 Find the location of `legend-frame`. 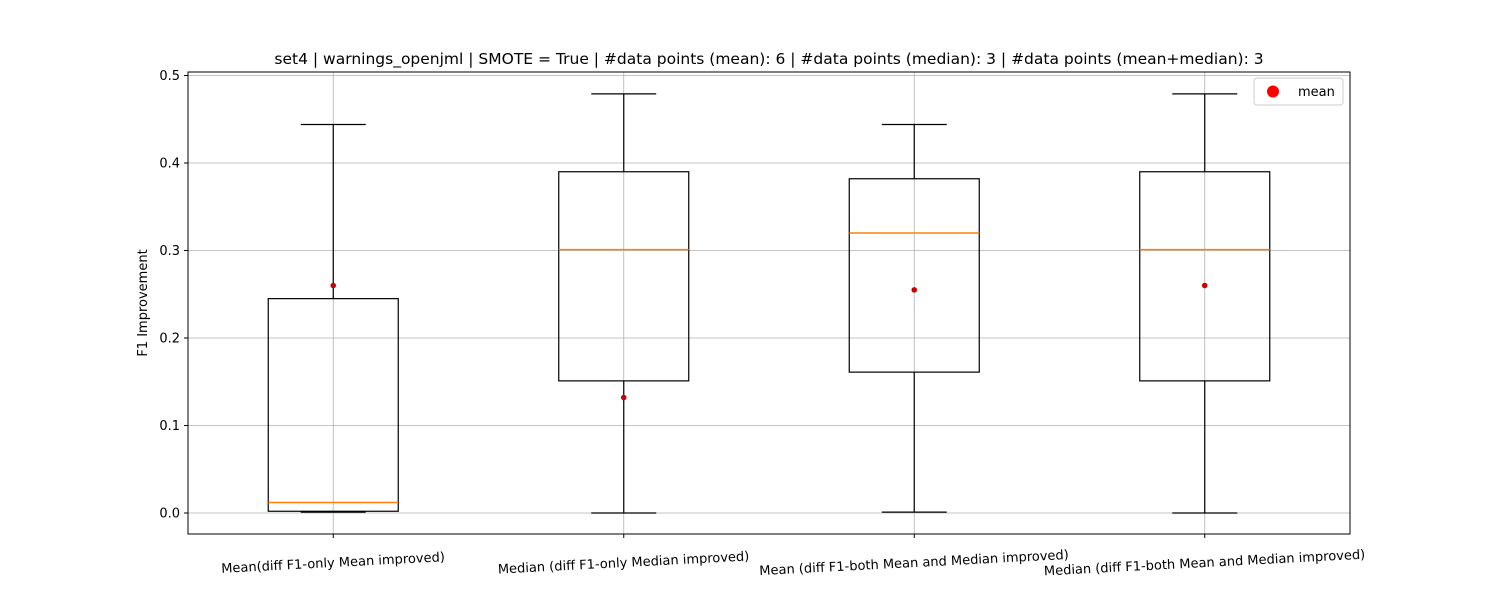

legend-frame is located at coordinates (1298, 91).